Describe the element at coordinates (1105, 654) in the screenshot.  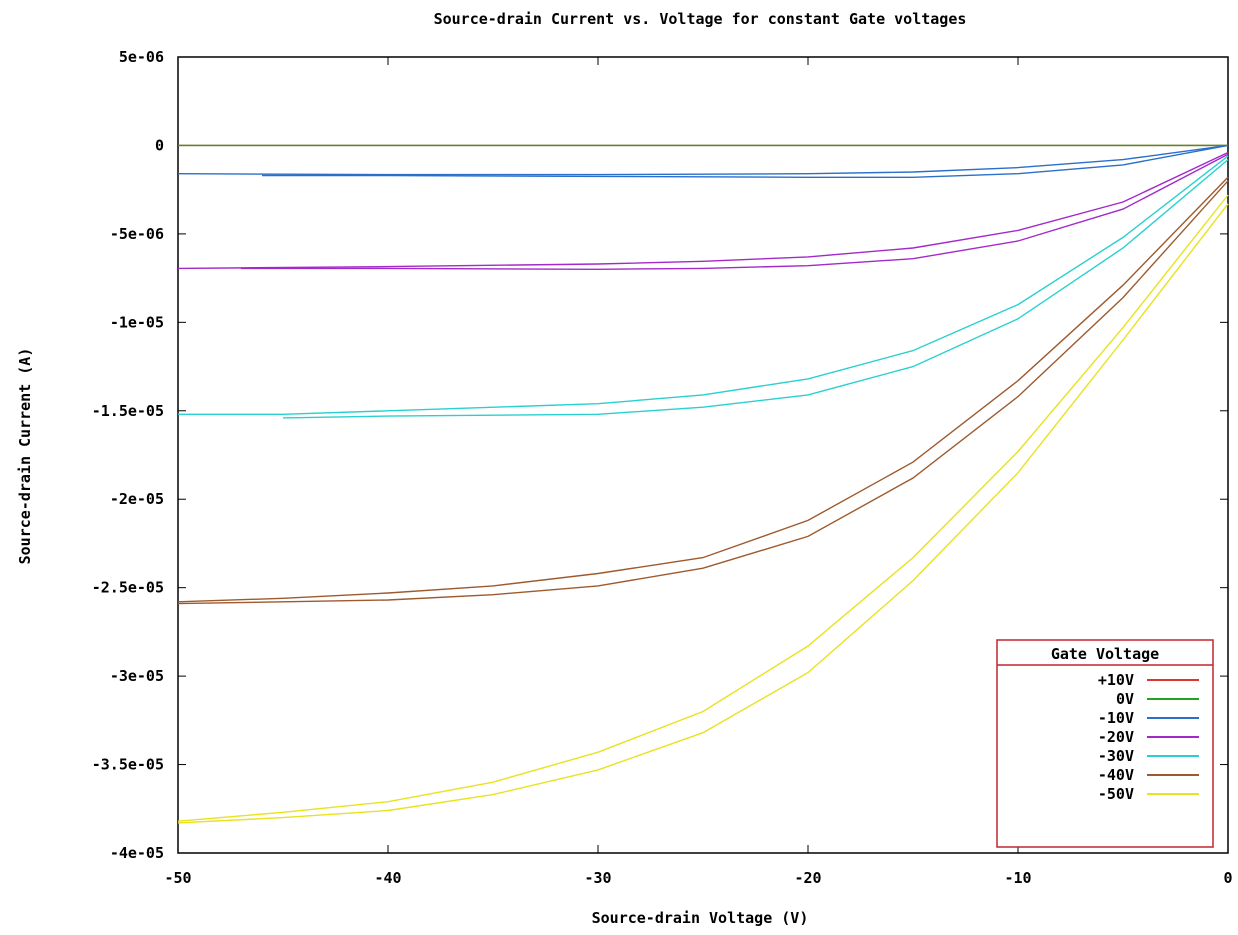
I see `legend-title: Gate Voltage` at that location.